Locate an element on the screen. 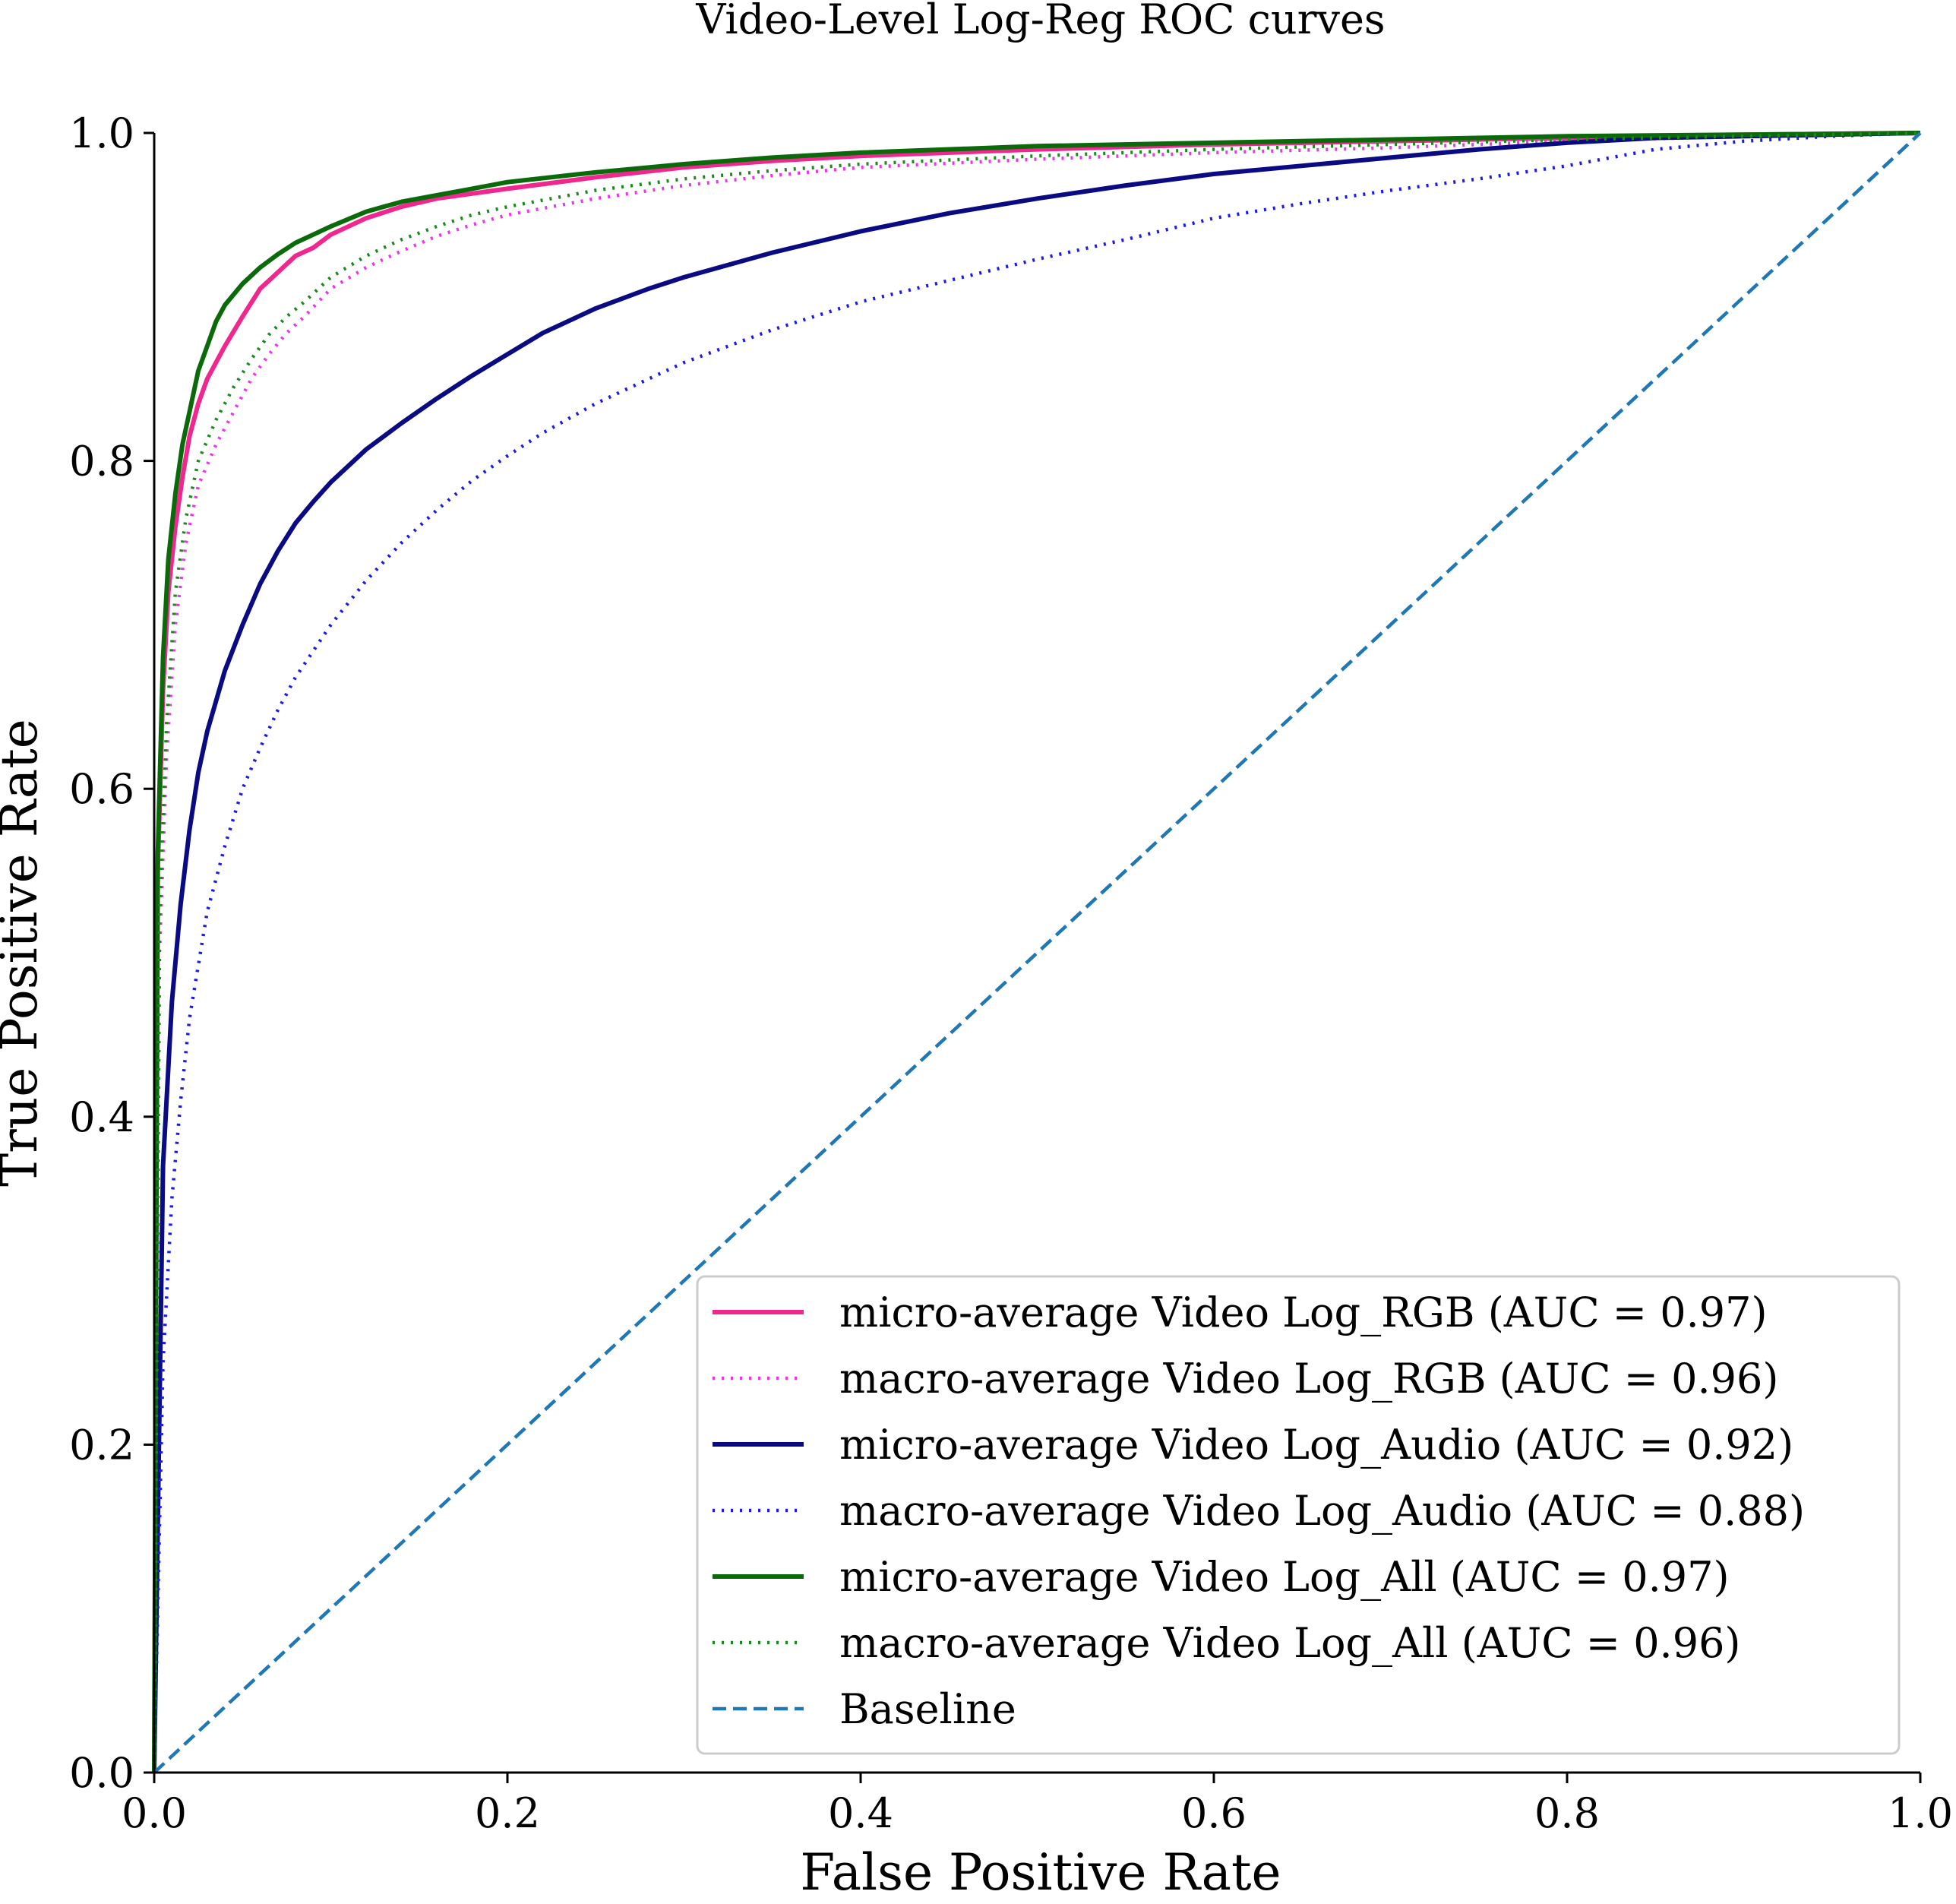  x-tick-label-0: 0.0 is located at coordinates (154, 1813).